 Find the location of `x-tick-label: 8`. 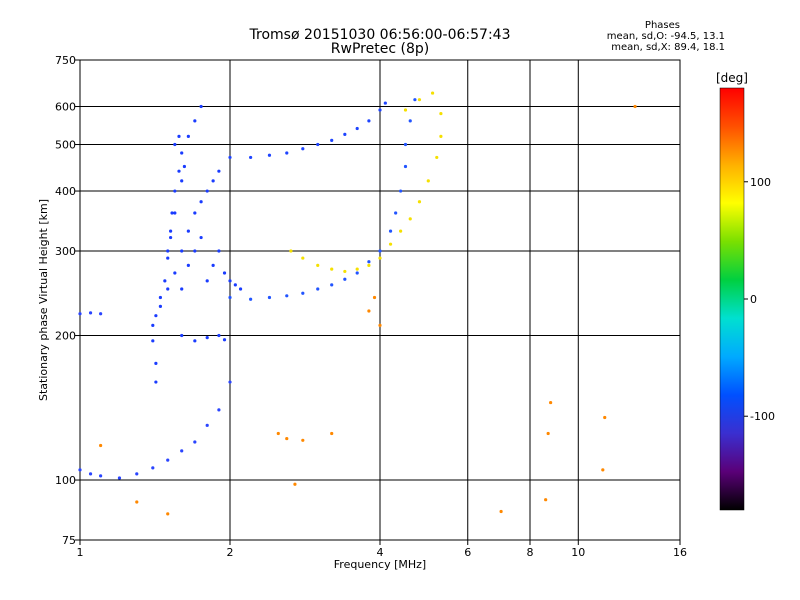

x-tick-label: 8 is located at coordinates (530, 552).